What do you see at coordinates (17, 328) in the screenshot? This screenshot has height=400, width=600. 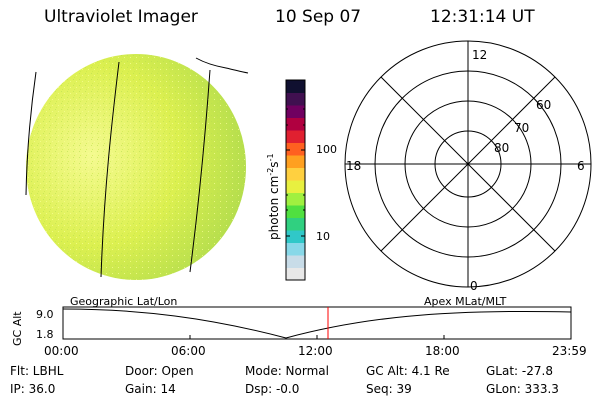 I see `timeline-axis-title: GC Alt` at bounding box center [17, 328].